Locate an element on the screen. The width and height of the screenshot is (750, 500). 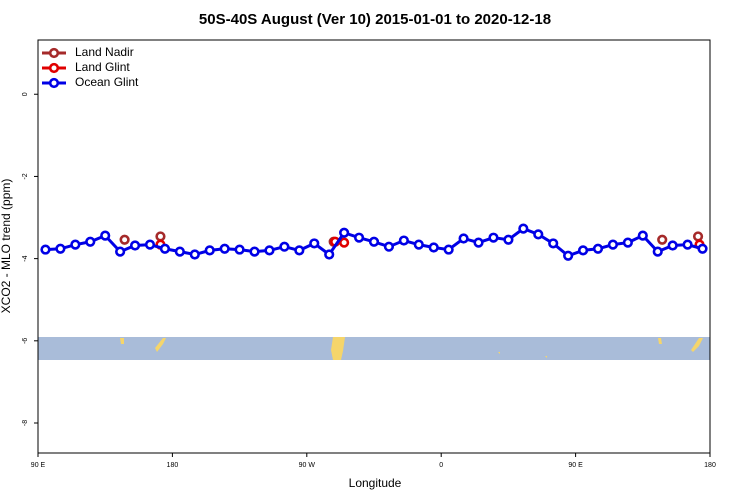
legend-label: Ocean Glint is located at coordinates (107, 82).